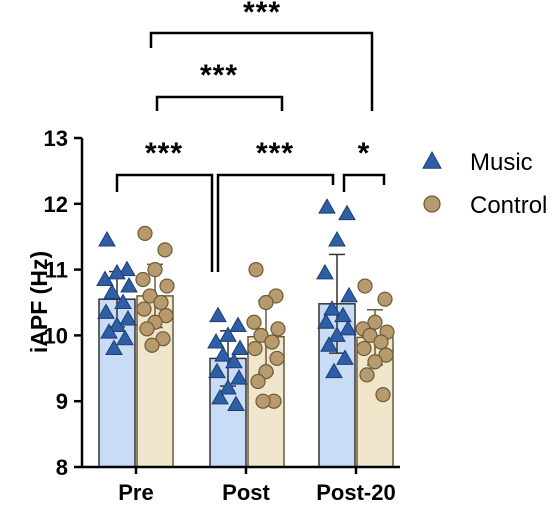 Image resolution: width=554 pixels, height=507 pixels. Describe the element at coordinates (56, 335) in the screenshot. I see `y-tick-label: 10` at that location.